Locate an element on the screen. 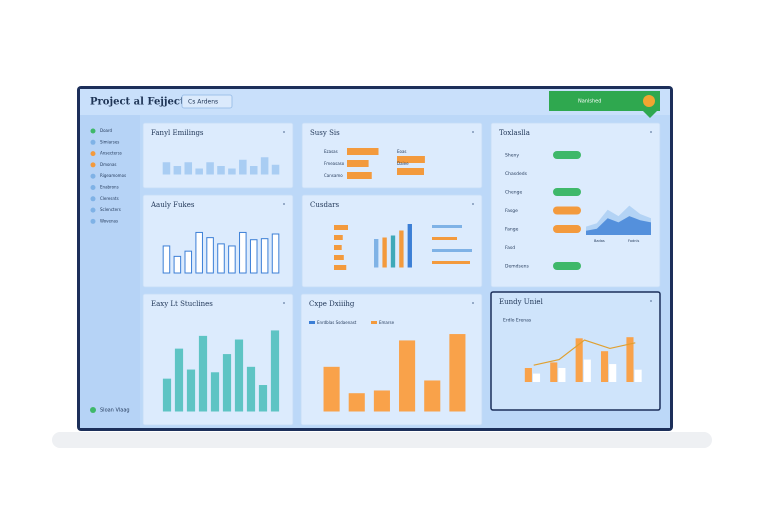 The width and height of the screenshot is (768, 512). panel-subtitle: Erdlo Erenas is located at coordinates (517, 321).